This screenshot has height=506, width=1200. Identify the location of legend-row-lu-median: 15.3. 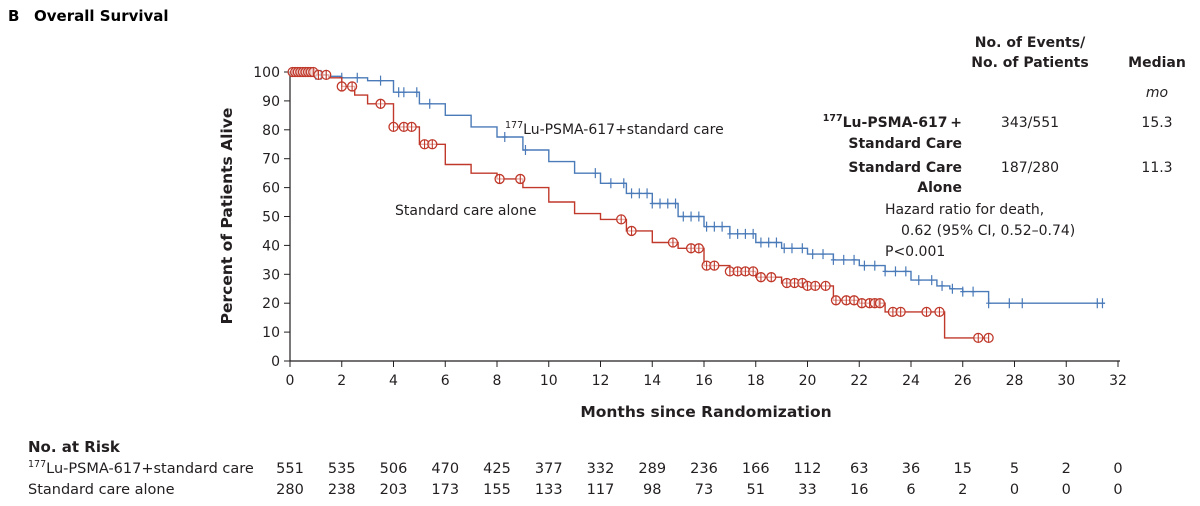
(1156, 123).